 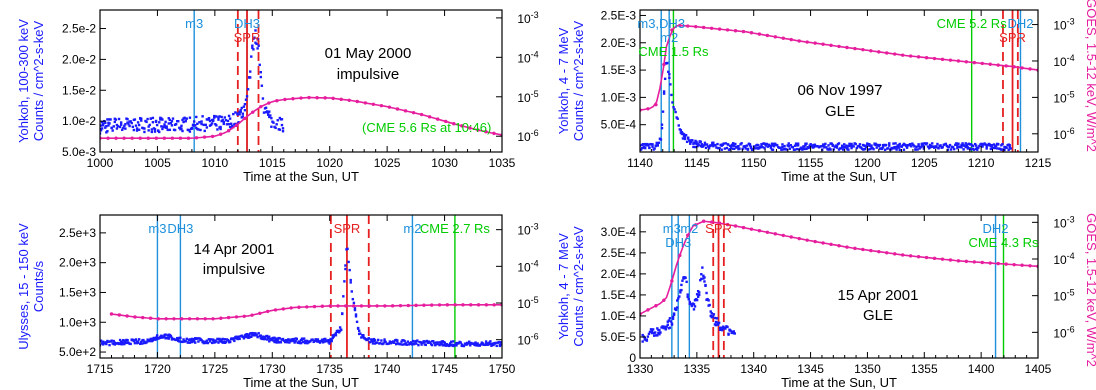 I want to click on x-tick-label: 1740, so click(x=387, y=369).